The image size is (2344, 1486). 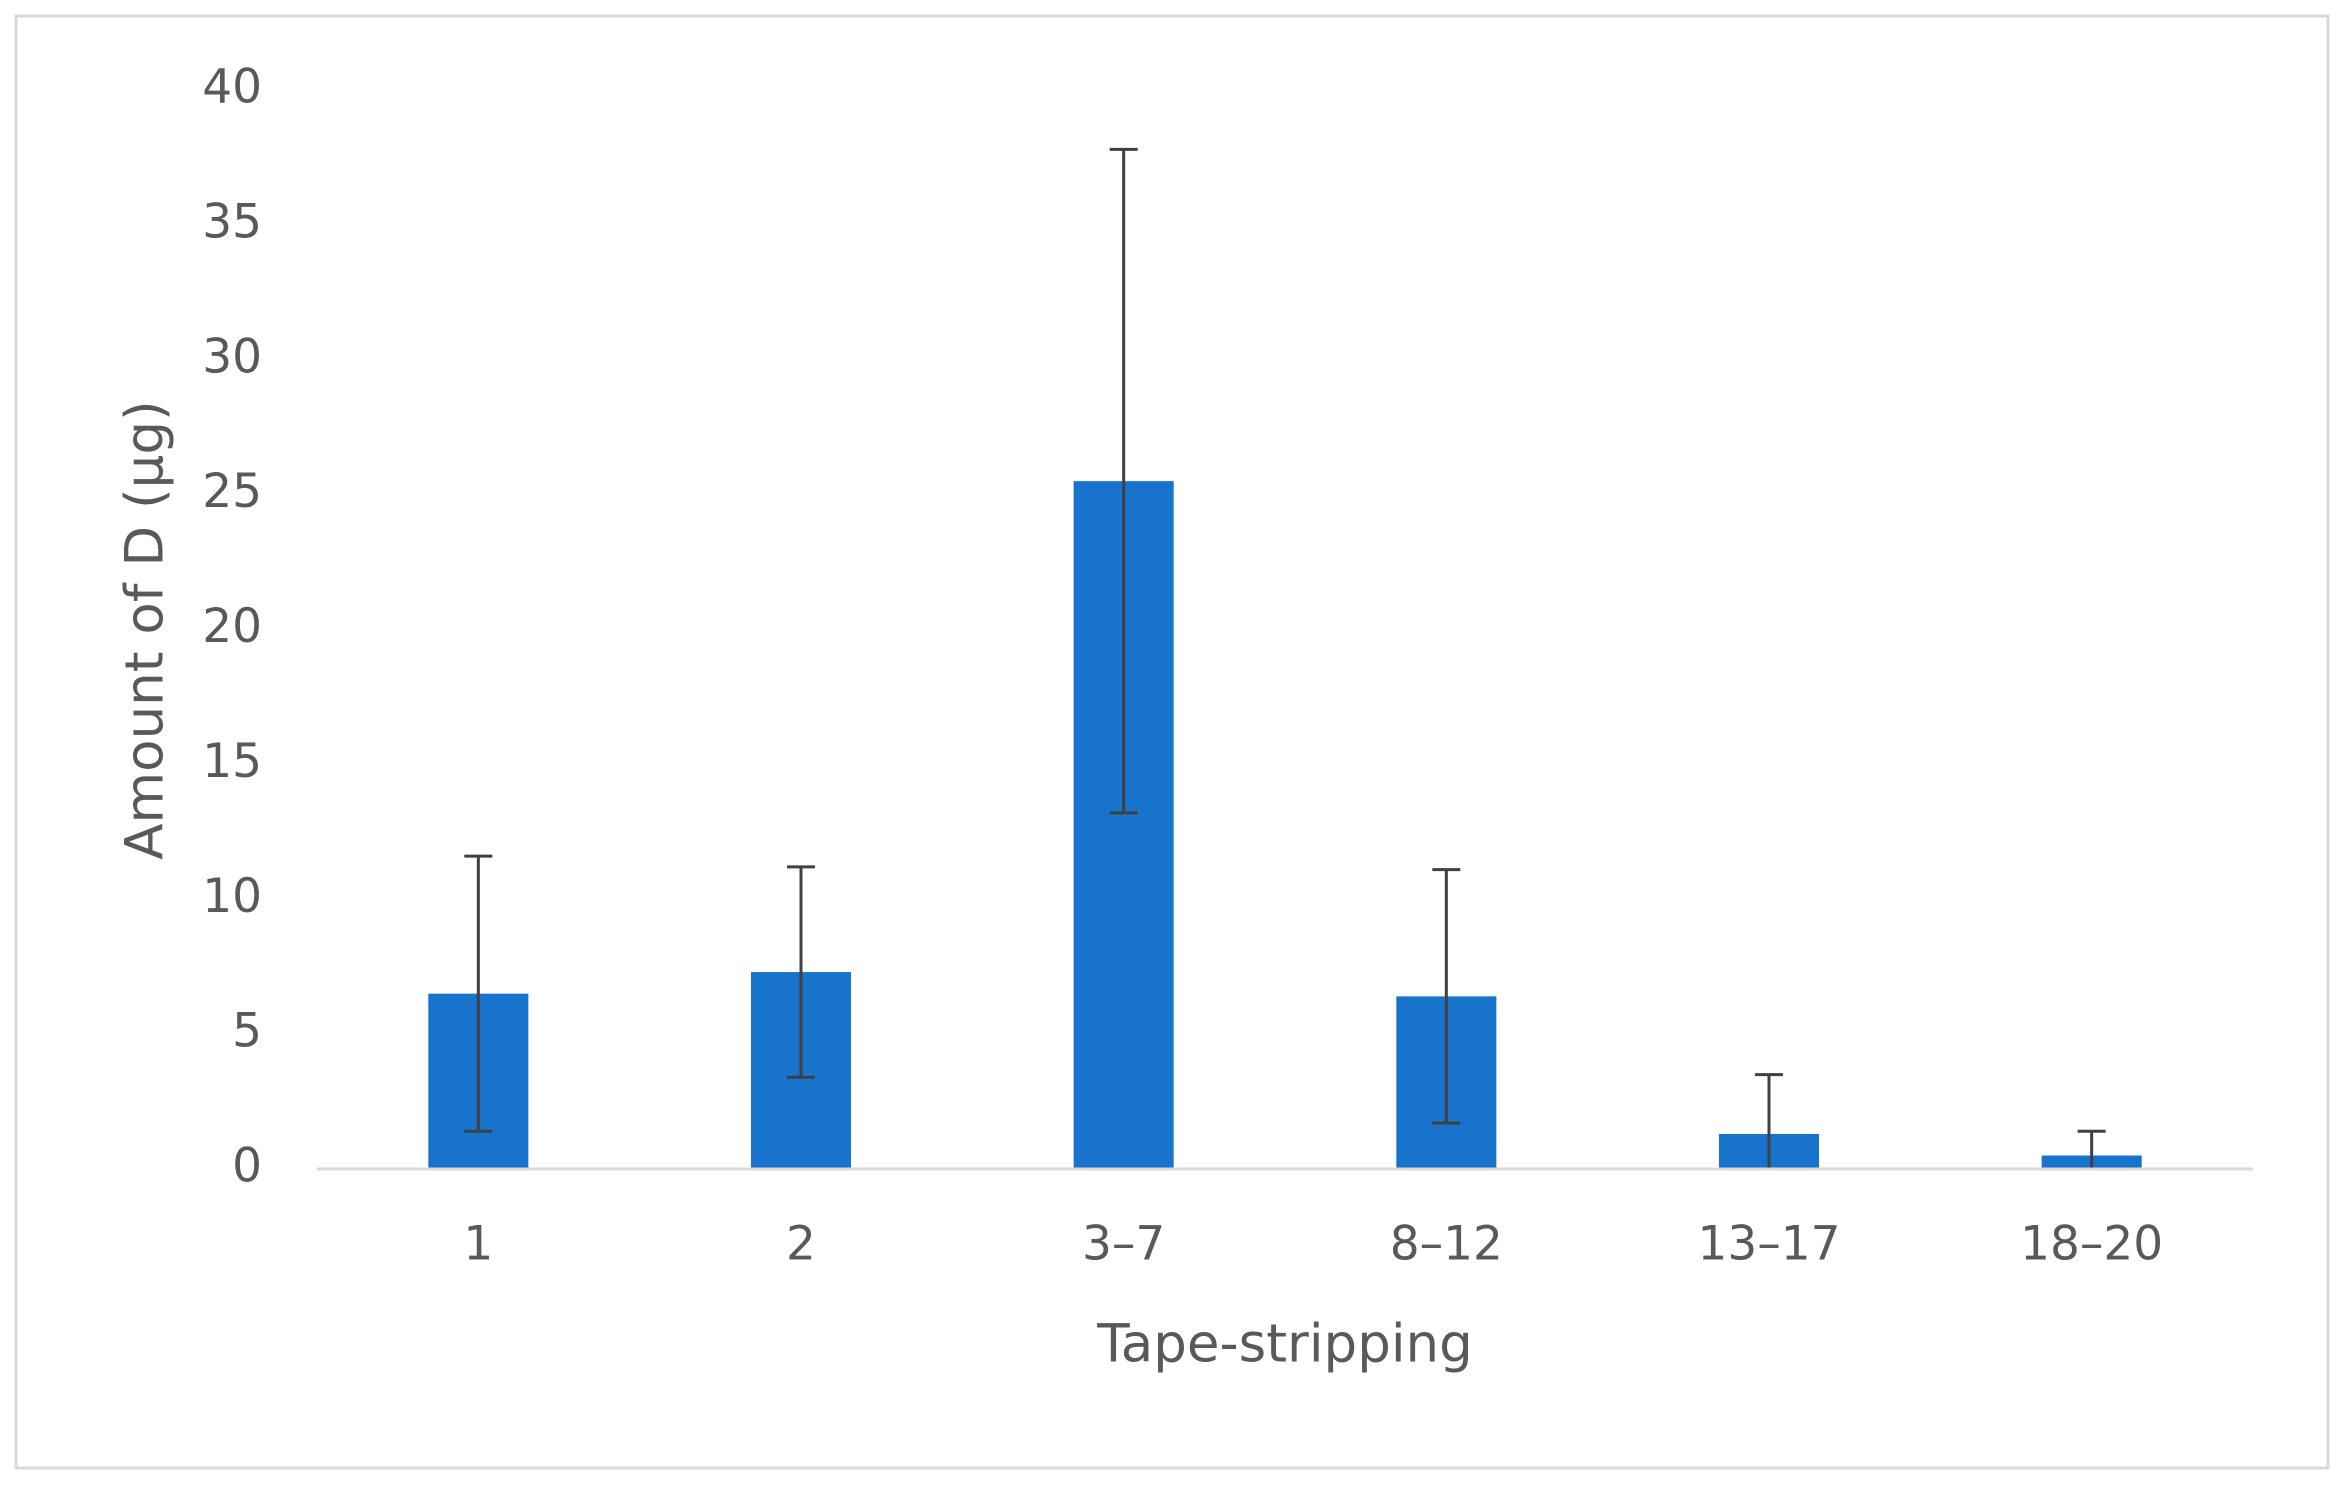 I want to click on y-axis-title: Amount of D (µg), so click(x=145, y=629).